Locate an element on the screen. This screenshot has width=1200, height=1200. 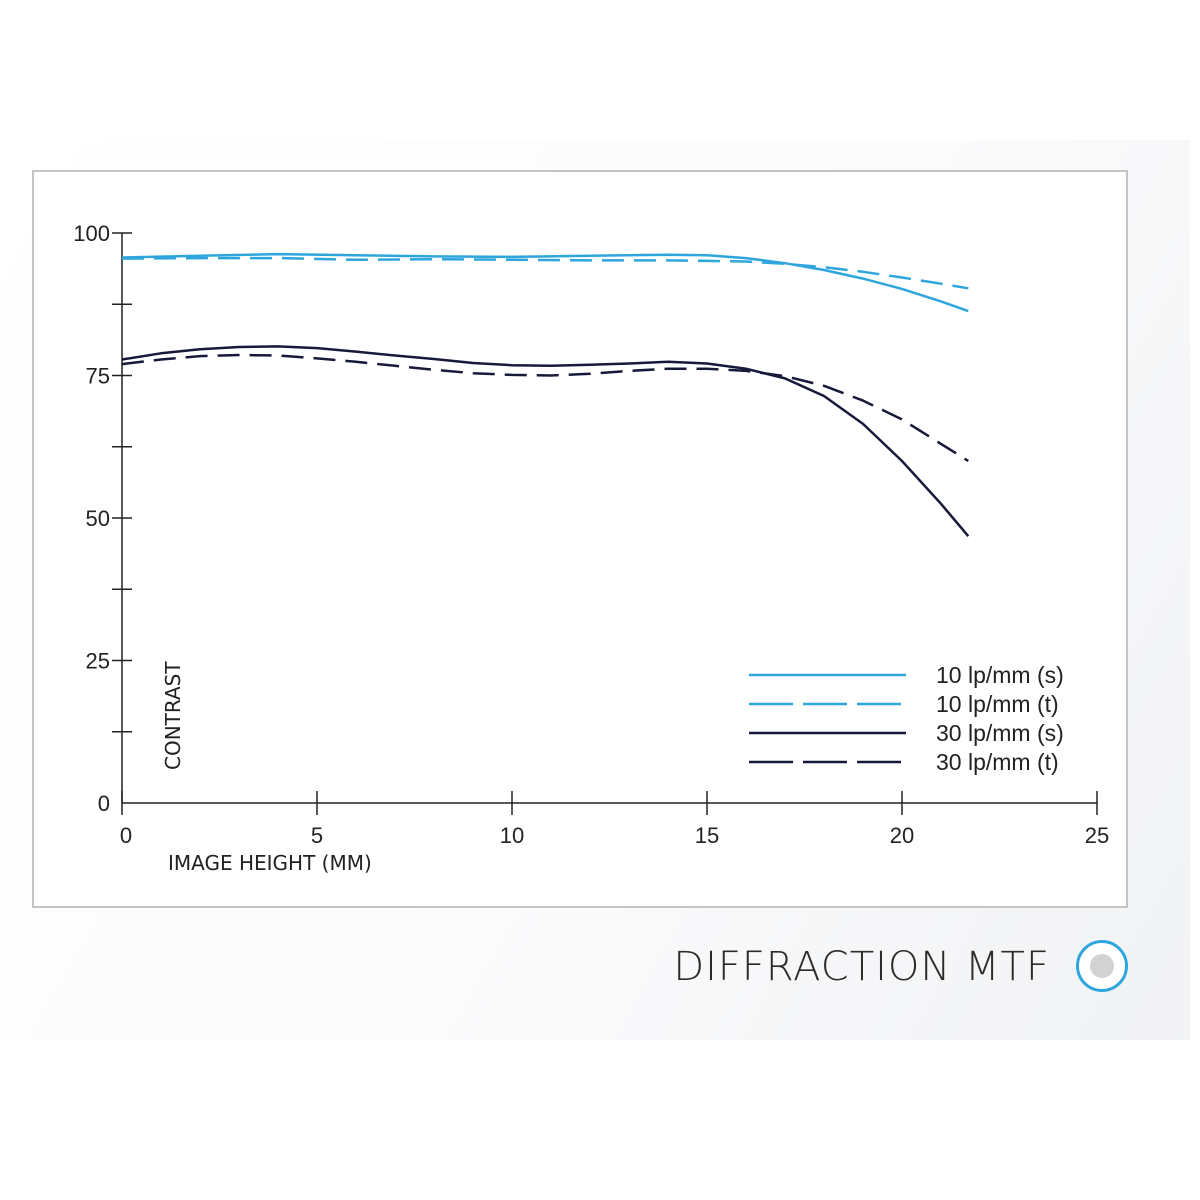
legend-label-4: 30 lp/mm (t) is located at coordinates (997, 762).